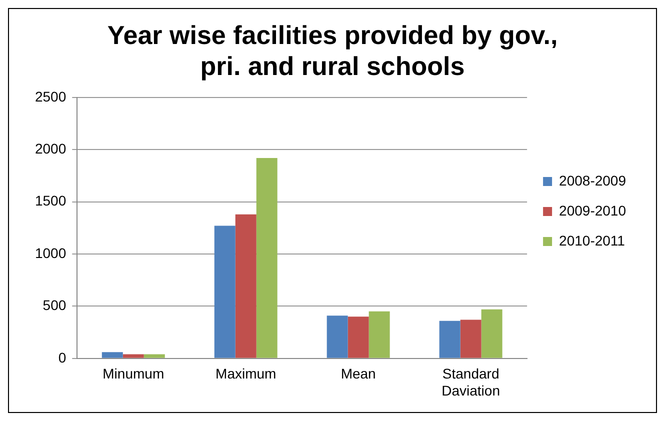 This screenshot has width=665, height=421. Describe the element at coordinates (133, 374) in the screenshot. I see `x-tick-label: Minumum` at that location.